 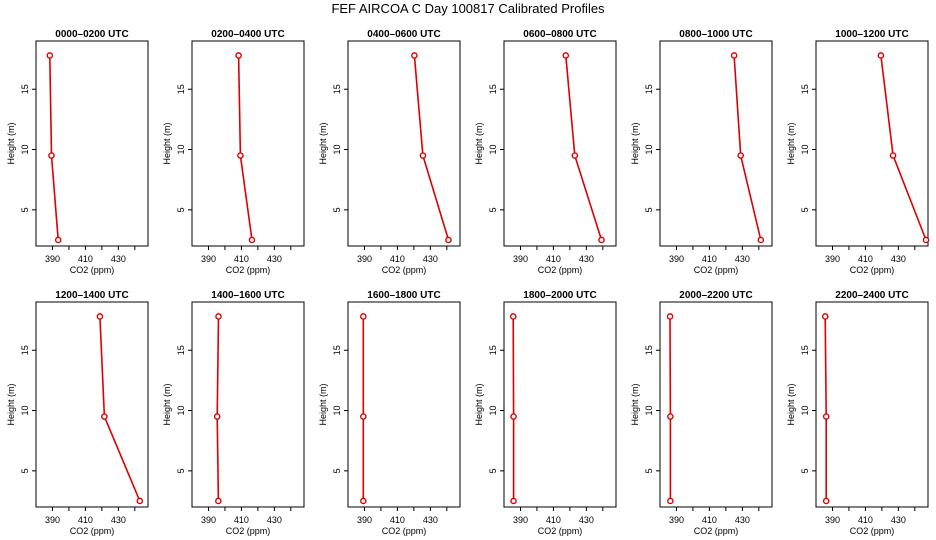 What do you see at coordinates (247, 295) in the screenshot?
I see `panel-title: 1400–1600 UTC` at bounding box center [247, 295].